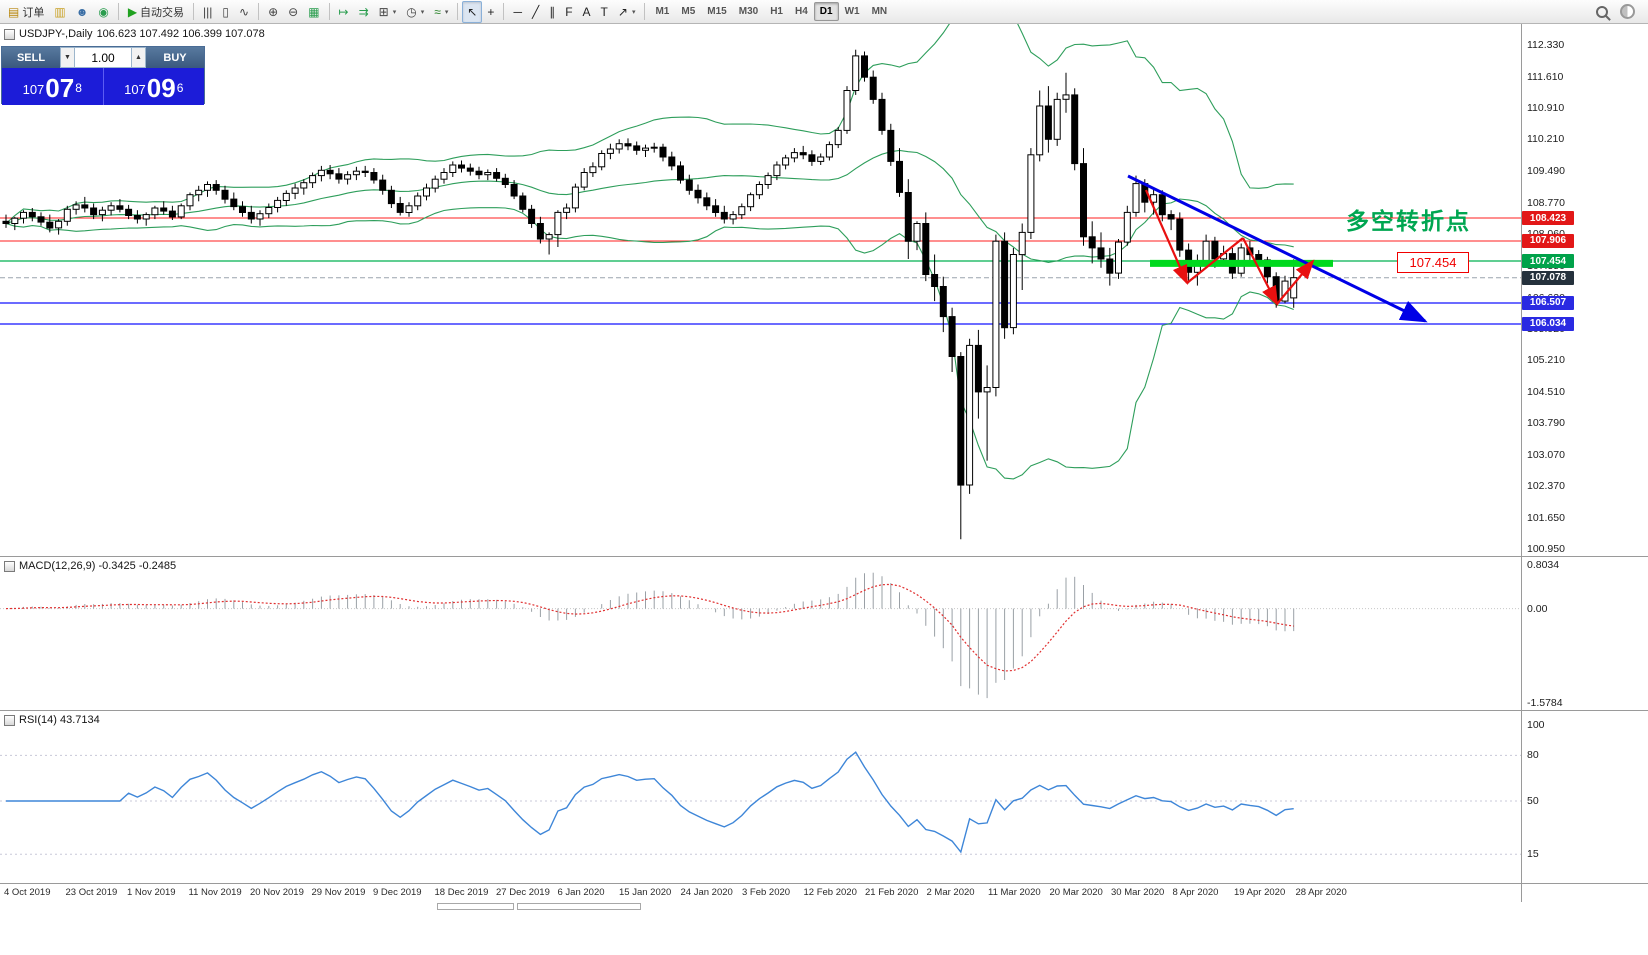  I want to click on toolbar-separator, so click(645, 11).